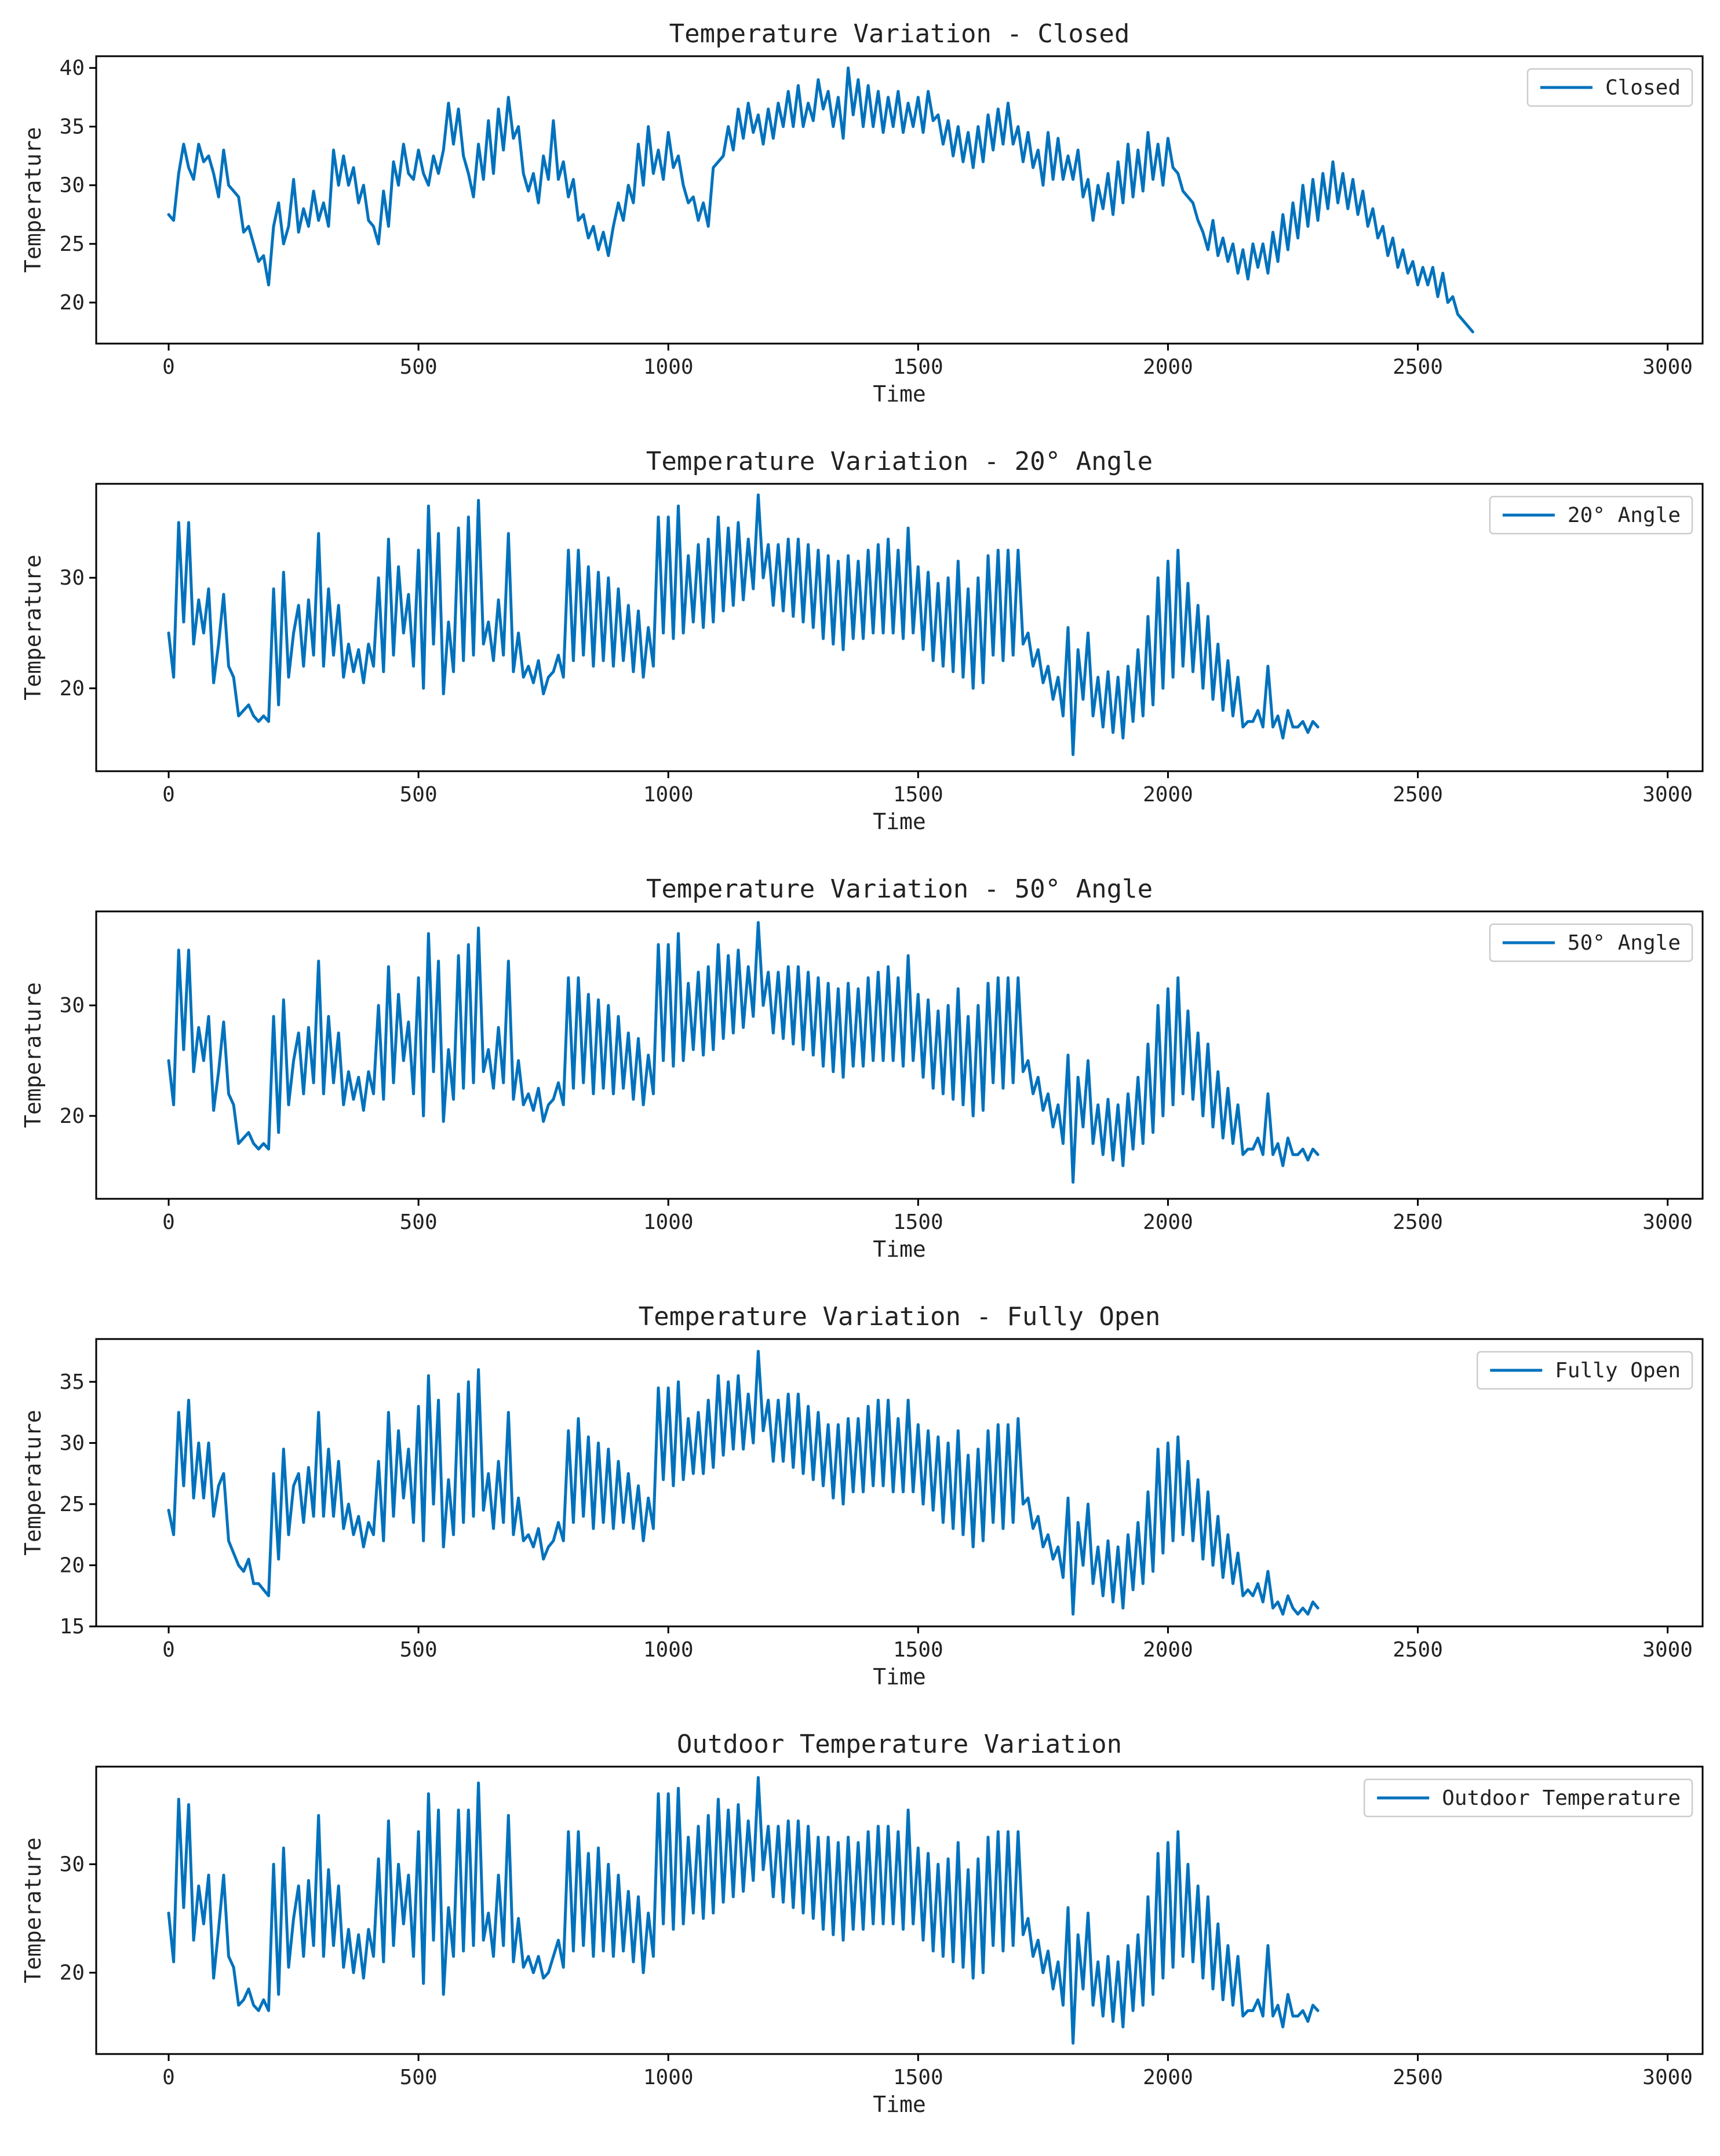 The image size is (1720, 2156). Describe the element at coordinates (899, 889) in the screenshot. I see `chart-title: Temperature Variation - 50° Angle` at that location.